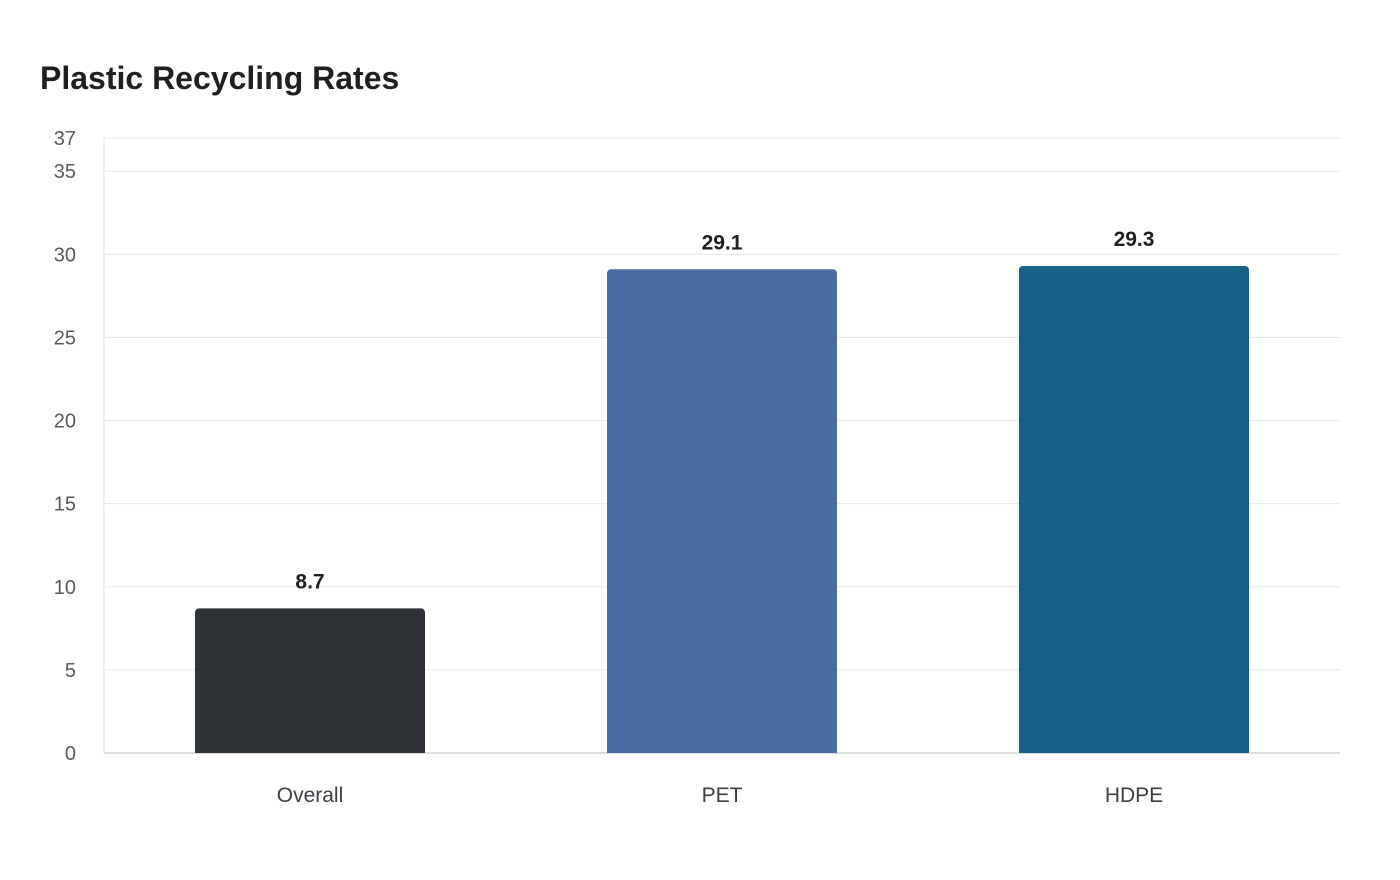  I want to click on y-tick-label: 30, so click(65, 255).